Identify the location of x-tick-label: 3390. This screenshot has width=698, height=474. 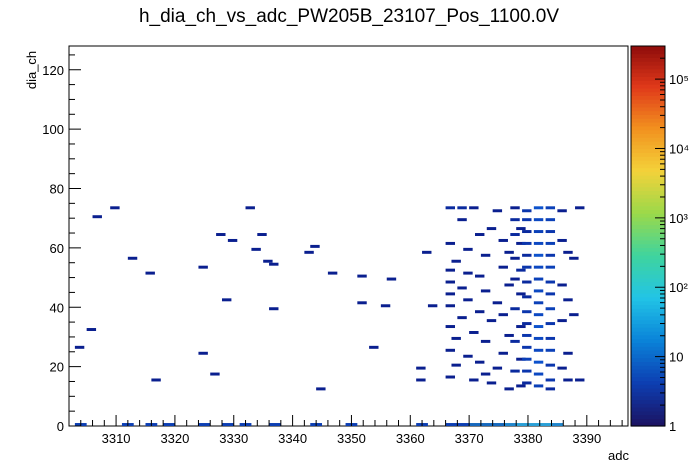
(586, 438).